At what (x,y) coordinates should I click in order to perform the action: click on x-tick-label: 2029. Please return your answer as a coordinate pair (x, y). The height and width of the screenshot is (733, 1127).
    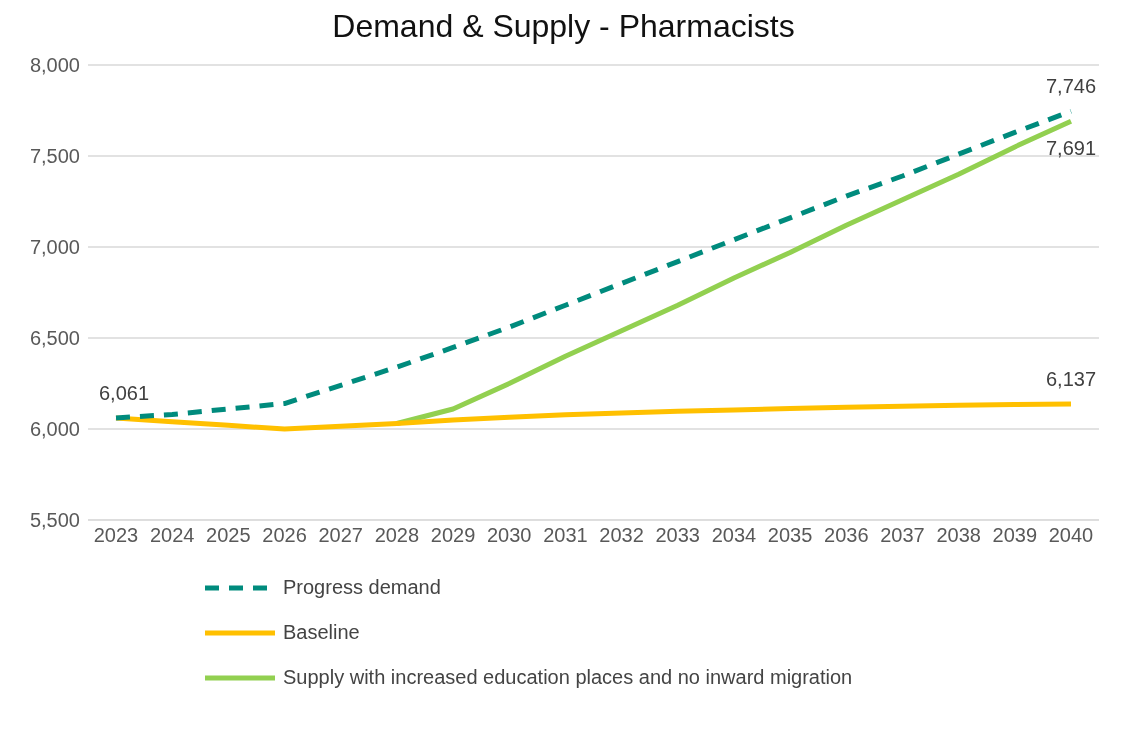
    Looking at the image, I should click on (453, 535).